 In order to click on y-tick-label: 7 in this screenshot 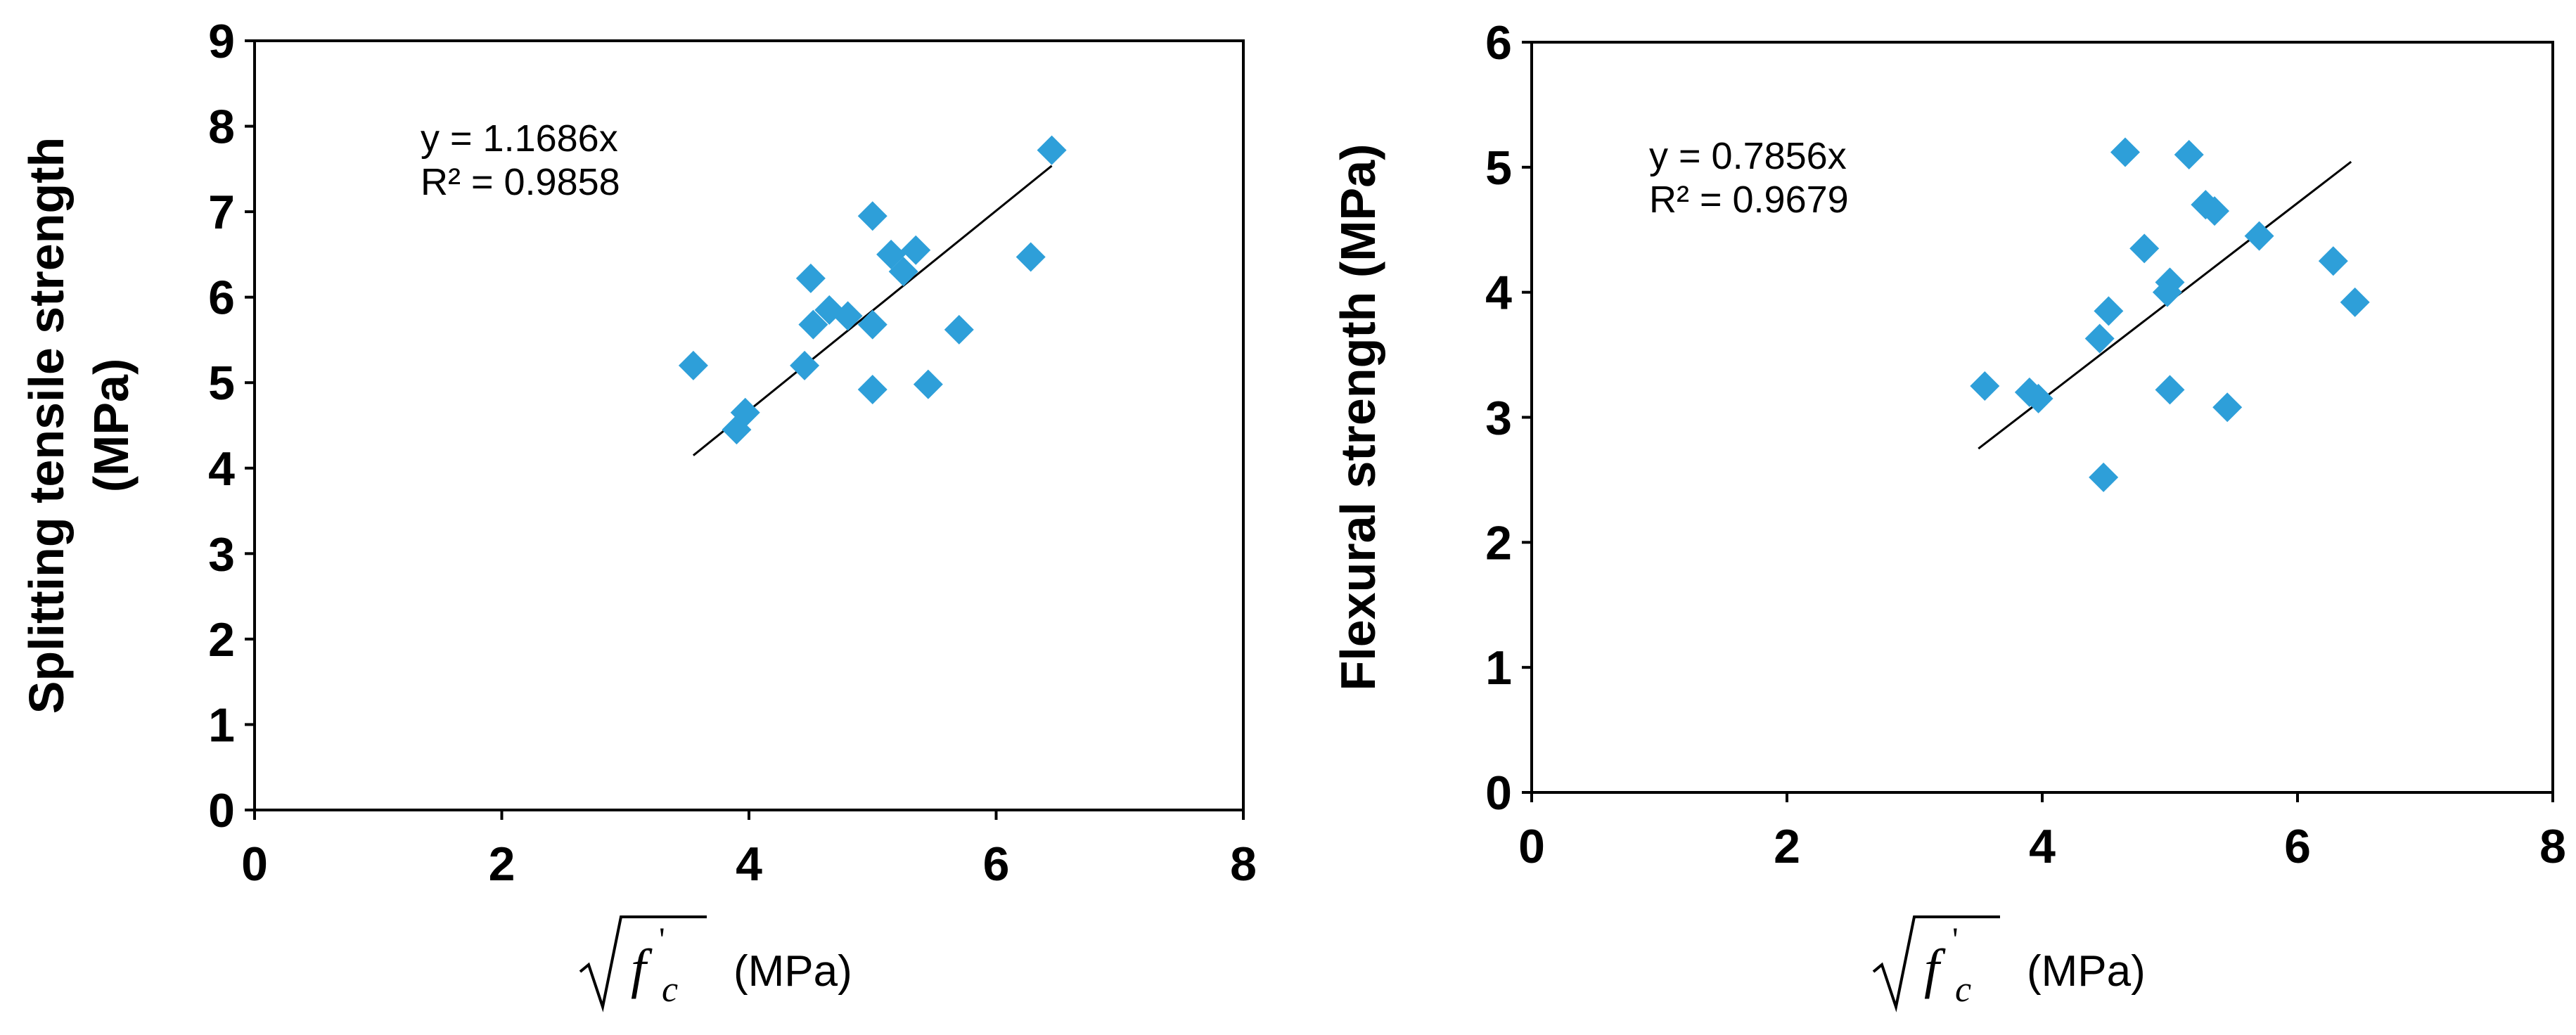, I will do `click(221, 212)`.